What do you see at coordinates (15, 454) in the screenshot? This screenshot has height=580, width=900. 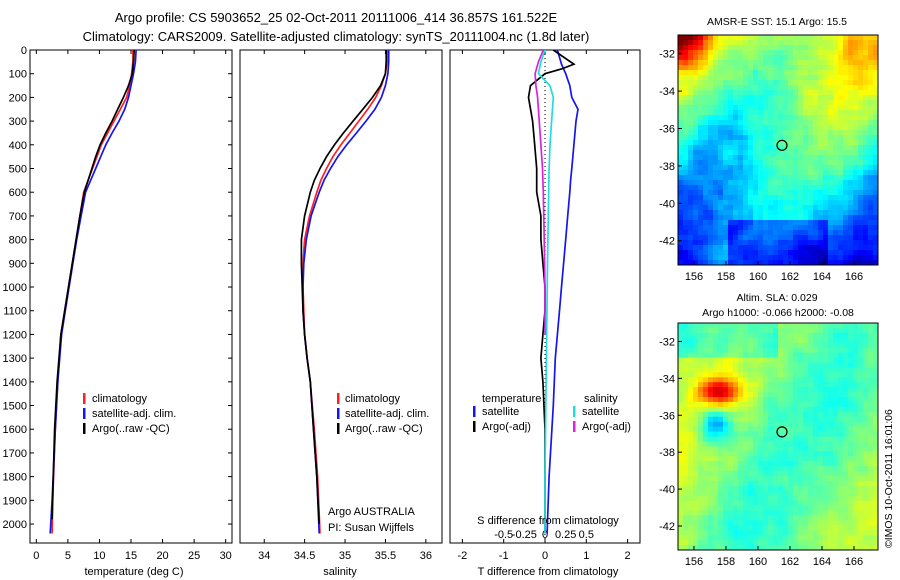 I see `y-tick-label: 1700` at bounding box center [15, 454].